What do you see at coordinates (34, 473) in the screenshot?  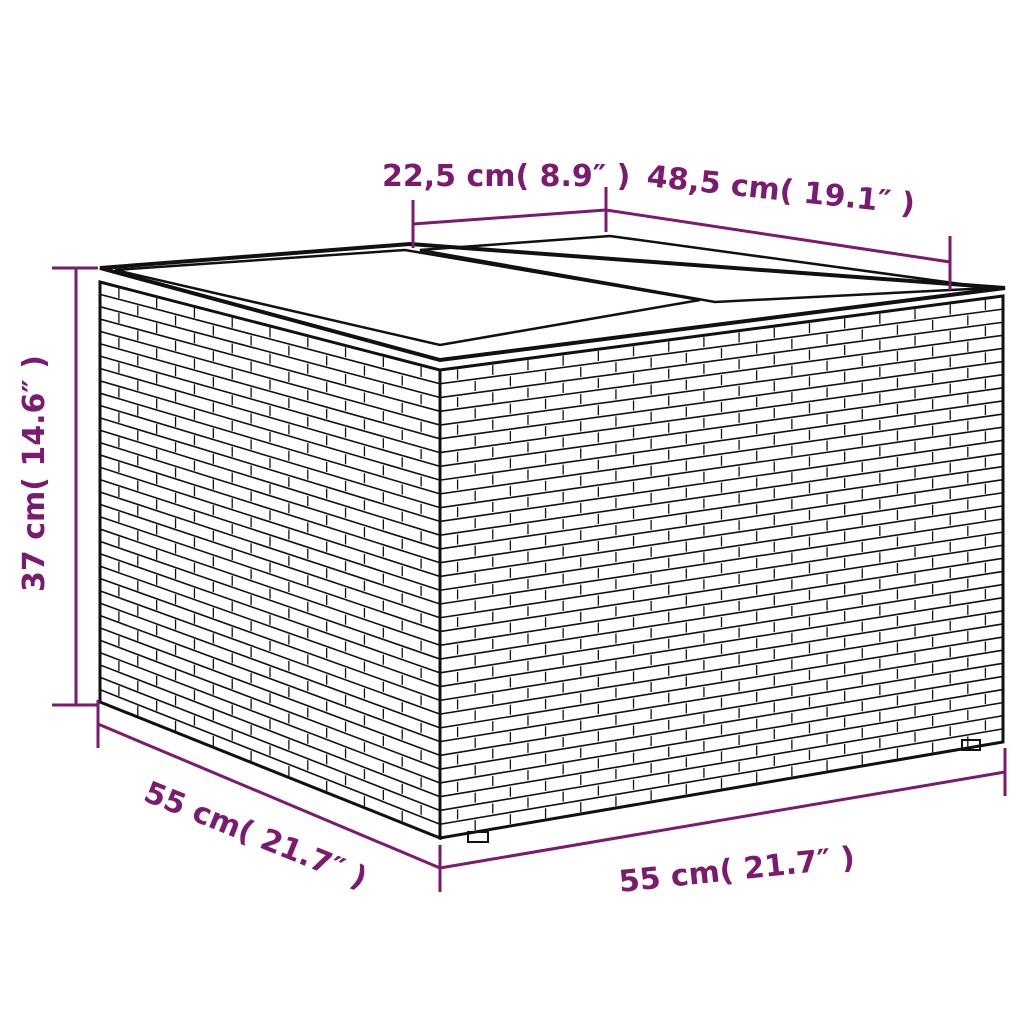 I see `height-label: 37 cm( 14.6″ )` at bounding box center [34, 473].